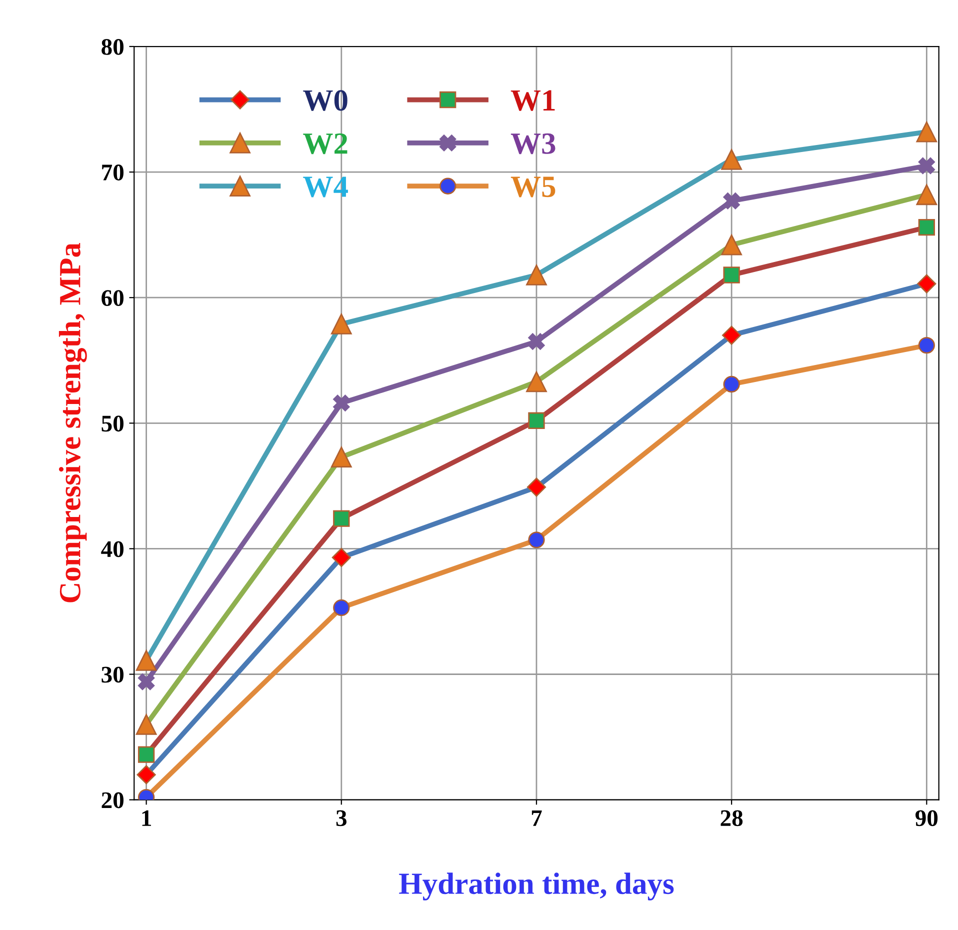 This screenshot has height=930, width=958. Describe the element at coordinates (325, 100) in the screenshot. I see `legend-label: W0` at that location.